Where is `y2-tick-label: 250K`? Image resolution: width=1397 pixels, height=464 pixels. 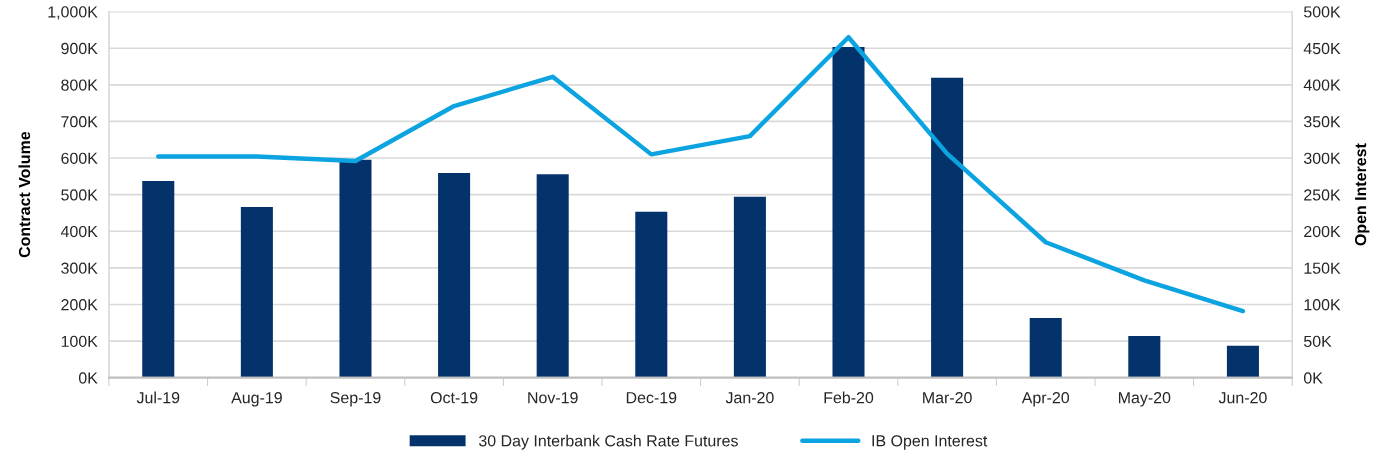
y2-tick-label: 250K is located at coordinates (1322, 195).